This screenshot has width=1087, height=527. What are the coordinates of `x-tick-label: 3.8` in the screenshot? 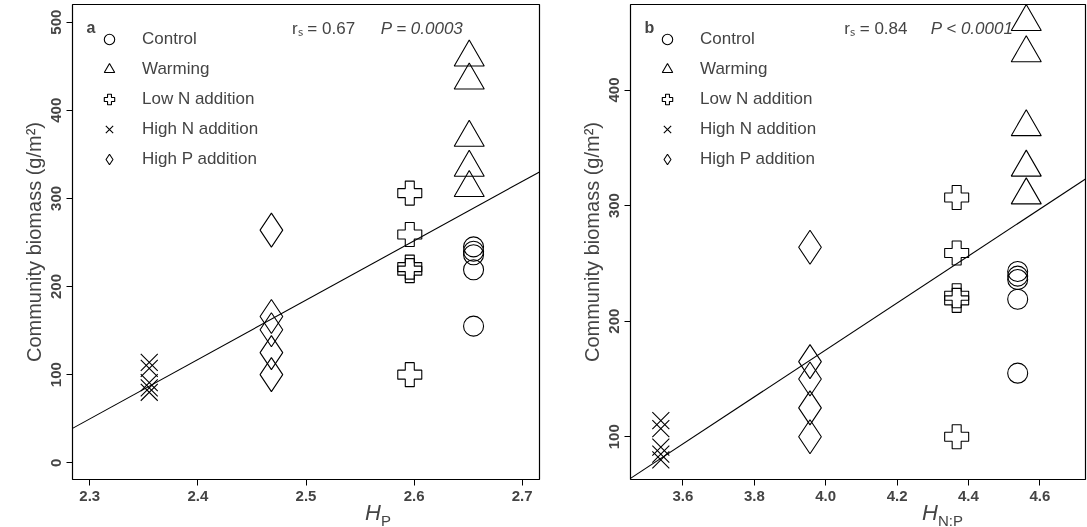 It's located at (754, 495).